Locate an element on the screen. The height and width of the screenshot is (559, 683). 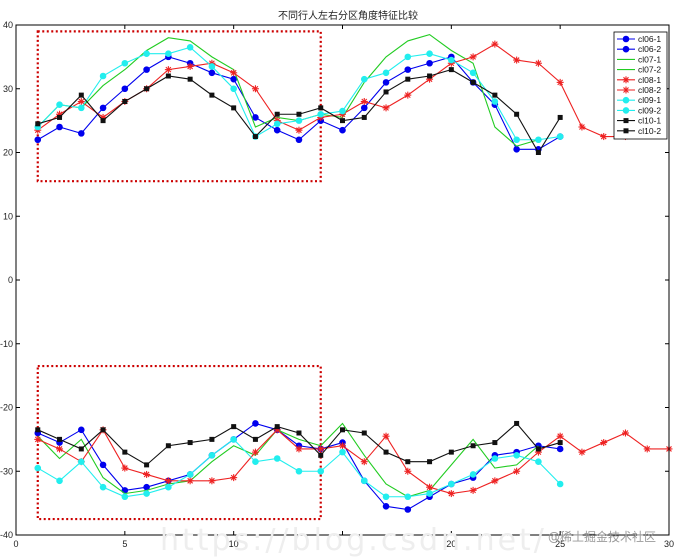
y-tick-label: 40 is located at coordinates (8, 25).